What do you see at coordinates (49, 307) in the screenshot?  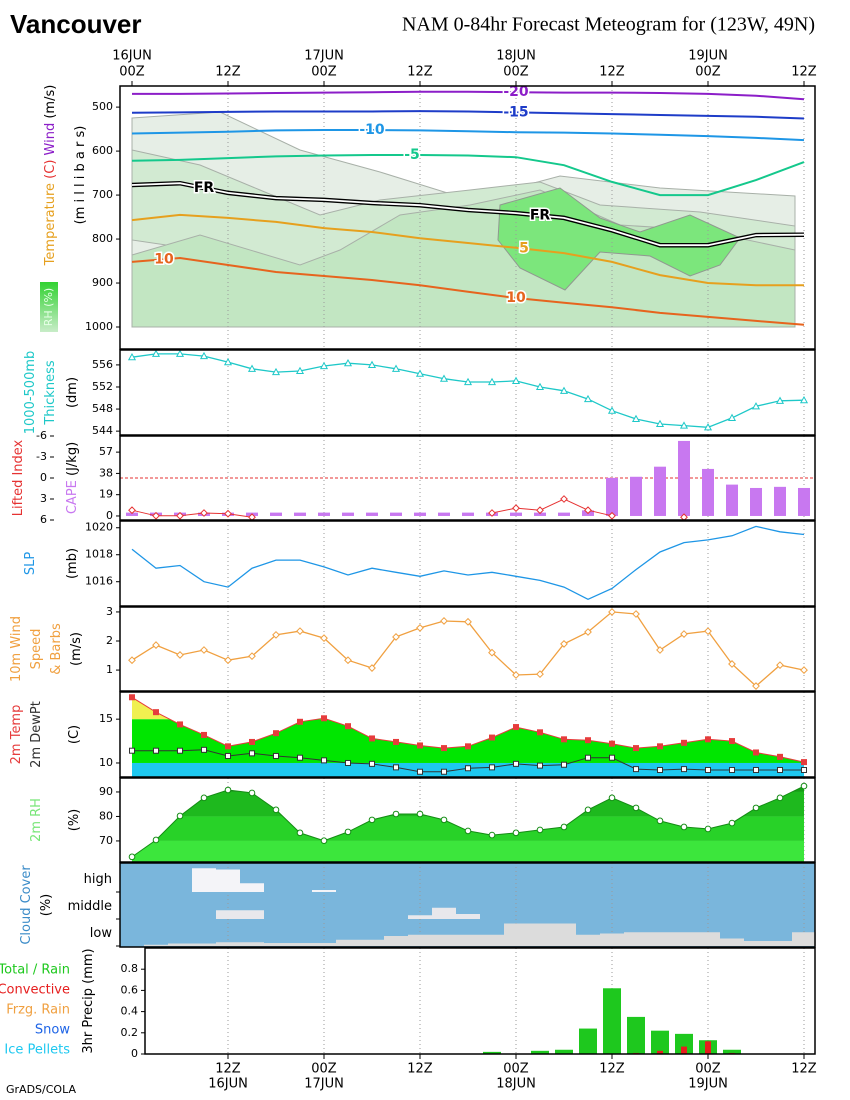 I see `rh-legend` at bounding box center [49, 307].